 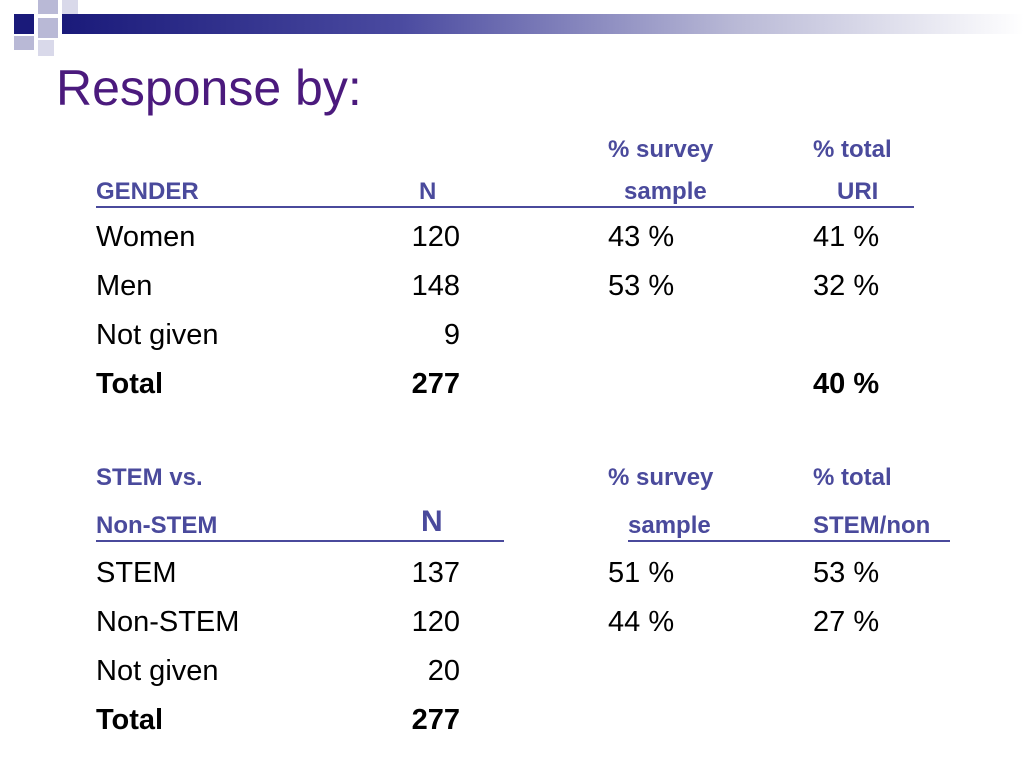 What do you see at coordinates (432, 521) in the screenshot?
I see `stem-header-n: N` at bounding box center [432, 521].